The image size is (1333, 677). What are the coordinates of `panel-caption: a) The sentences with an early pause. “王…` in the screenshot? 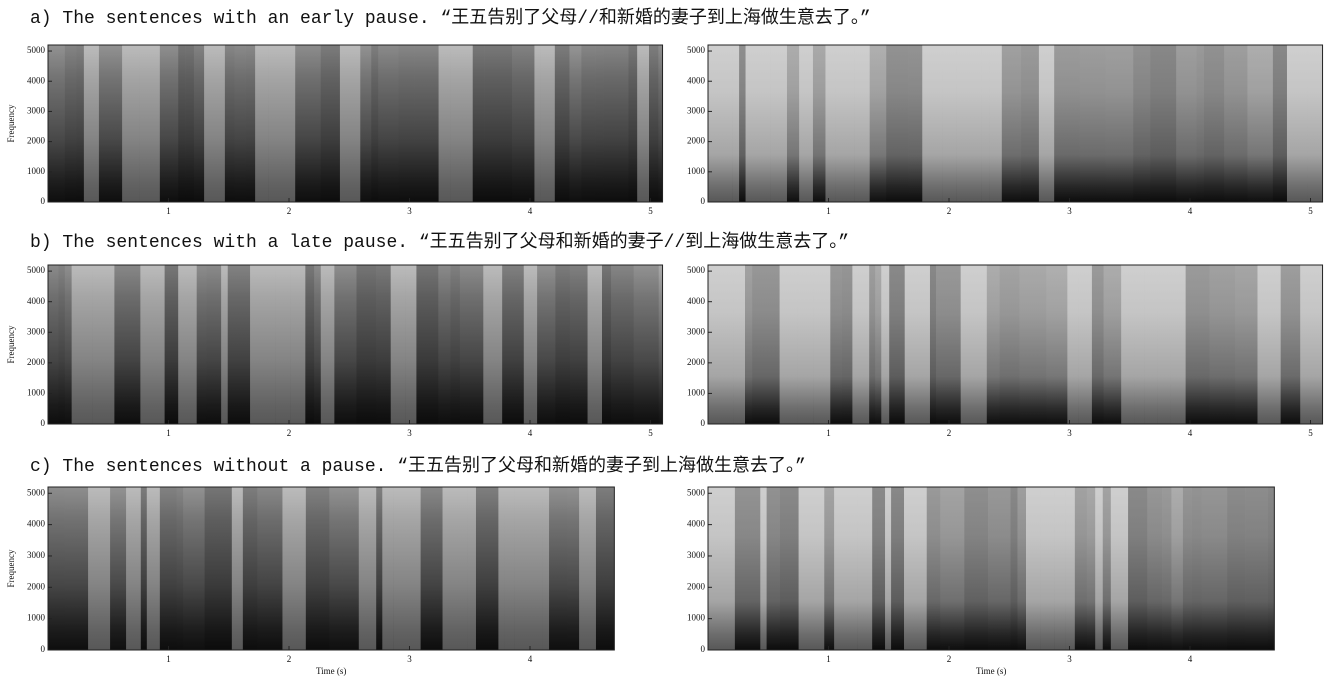 It's located at (450, 18).